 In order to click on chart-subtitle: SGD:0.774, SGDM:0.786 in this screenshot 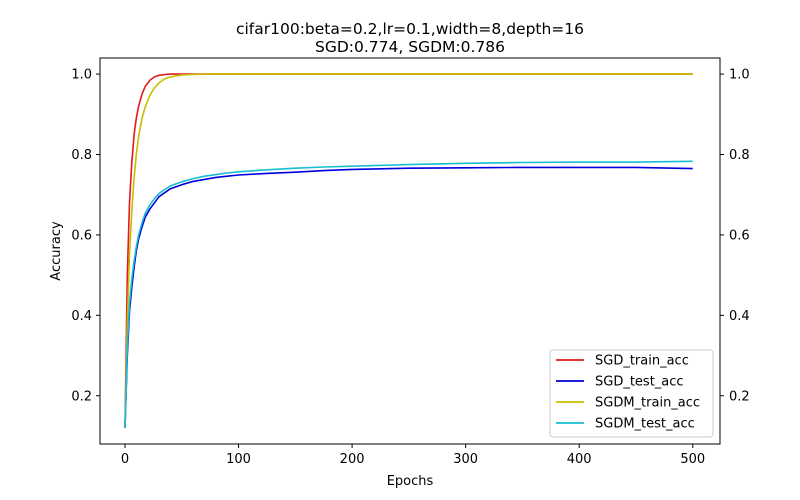, I will do `click(410, 47)`.